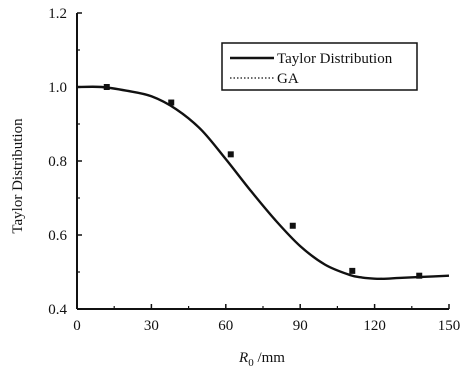  What do you see at coordinates (374, 326) in the screenshot?
I see `x-tick-label: 120` at bounding box center [374, 326].